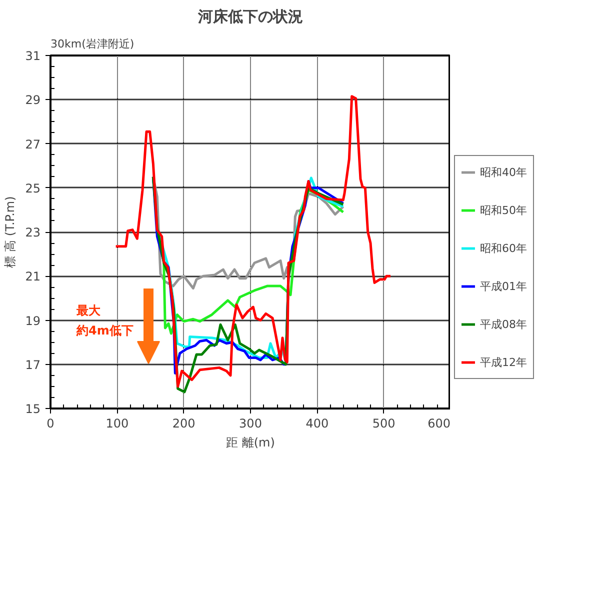  I want to click on legend-label: 昭和40年, so click(503, 172).